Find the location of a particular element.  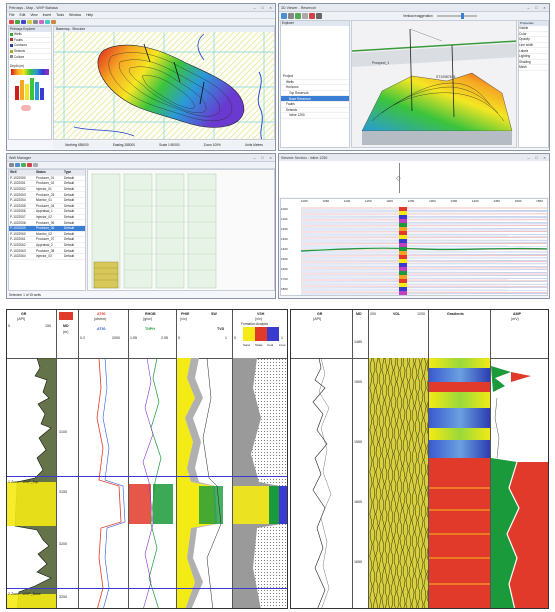

well-cell: P-1022052 is located at coordinates (18, 189).